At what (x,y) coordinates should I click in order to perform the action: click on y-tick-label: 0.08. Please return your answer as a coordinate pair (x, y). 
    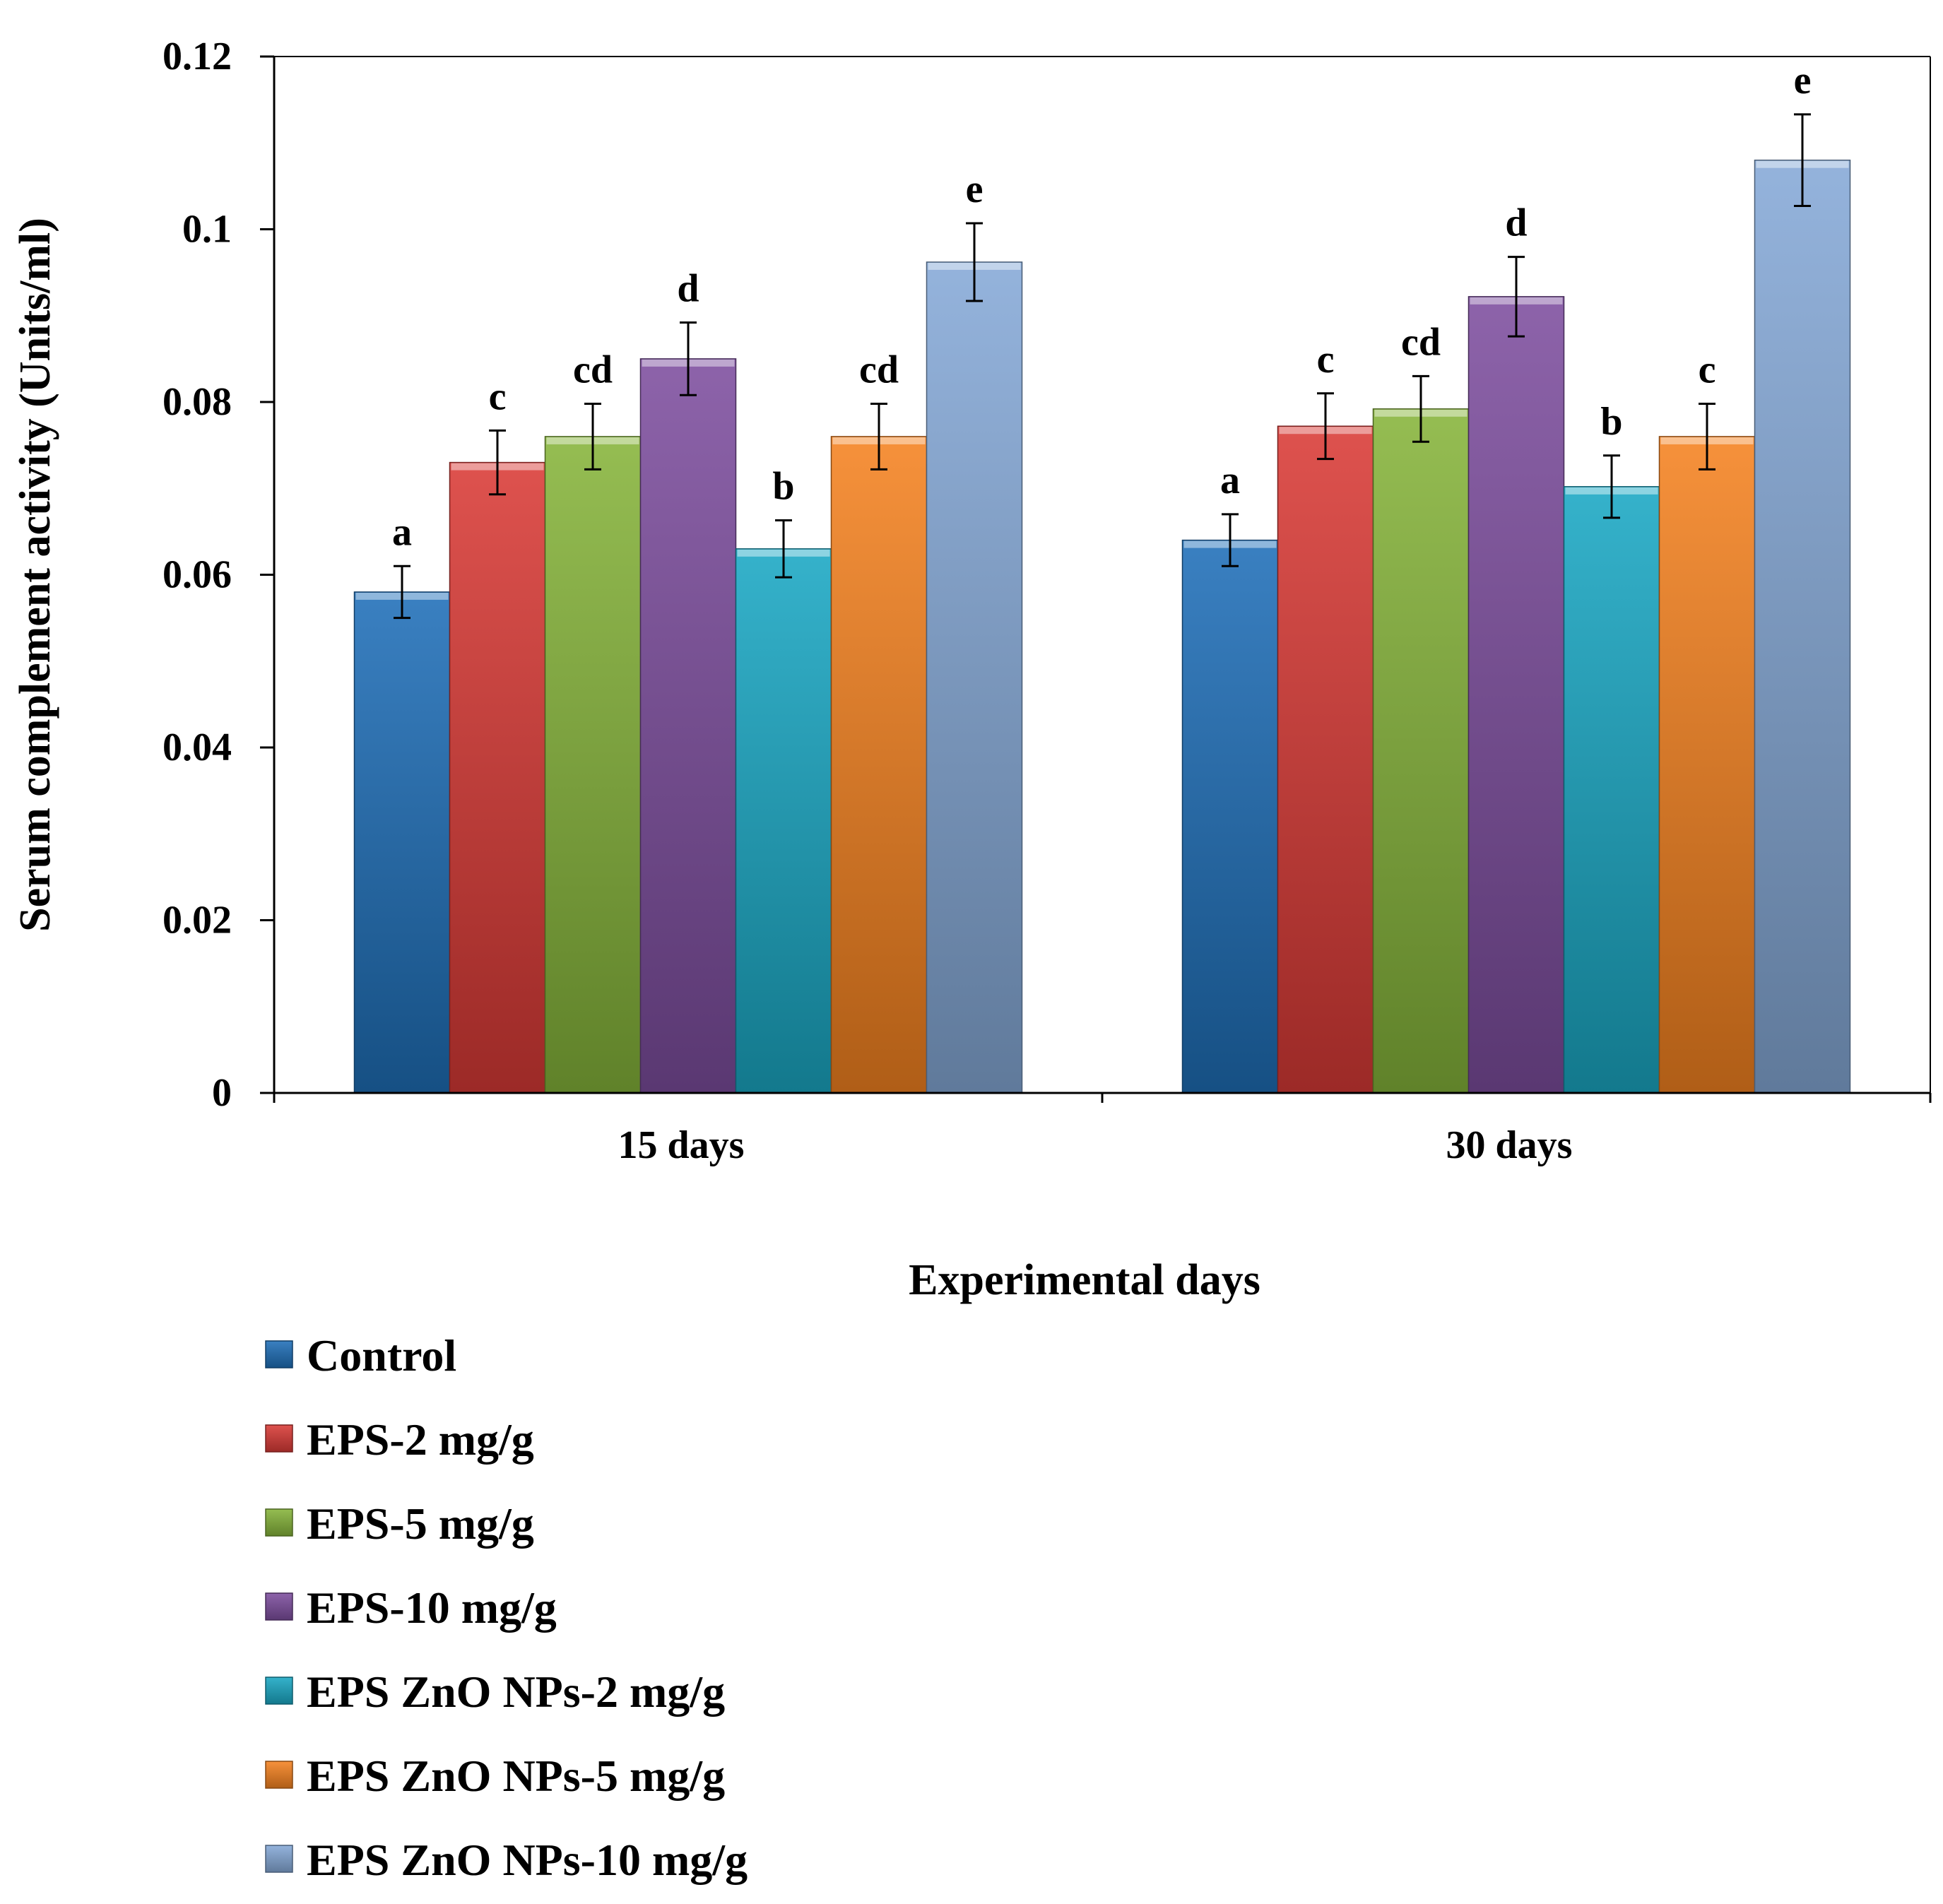
    Looking at the image, I should click on (197, 402).